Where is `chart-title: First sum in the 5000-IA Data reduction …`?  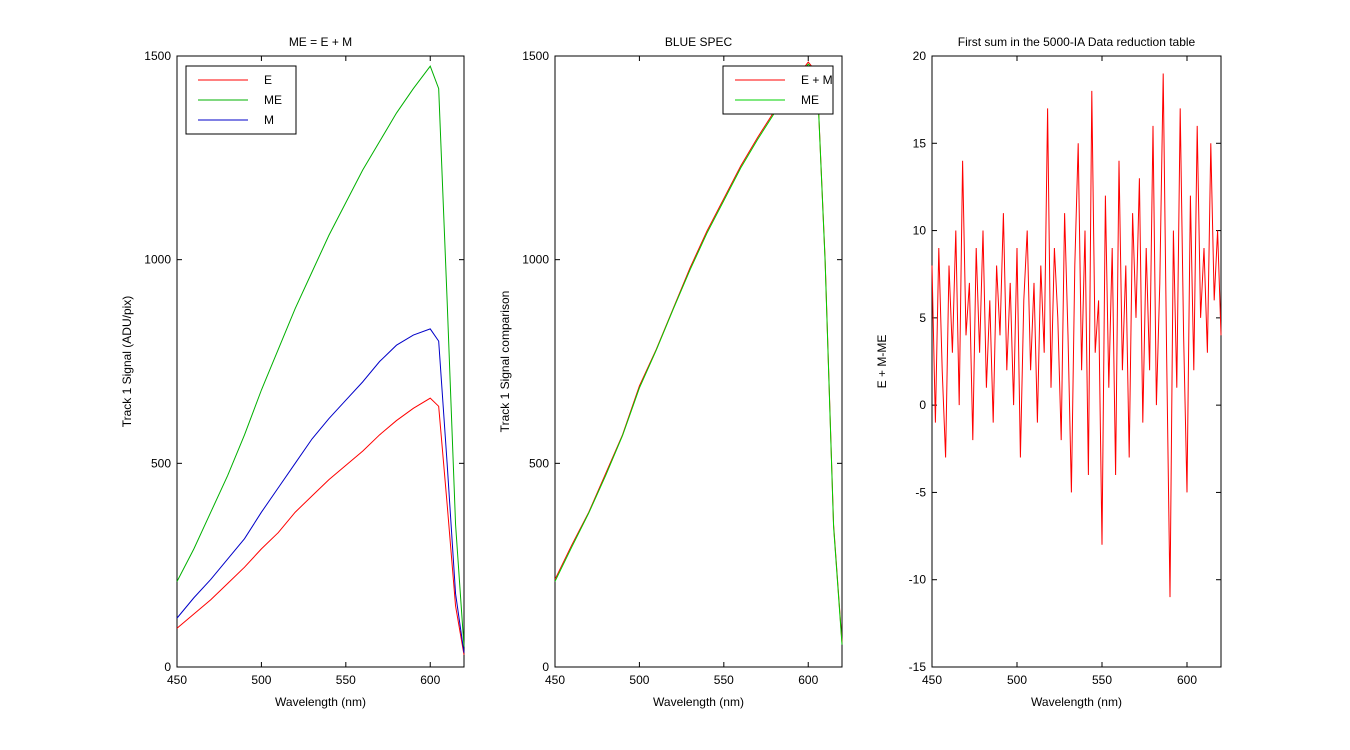
chart-title: First sum in the 5000-IA Data reduction … is located at coordinates (1077, 42).